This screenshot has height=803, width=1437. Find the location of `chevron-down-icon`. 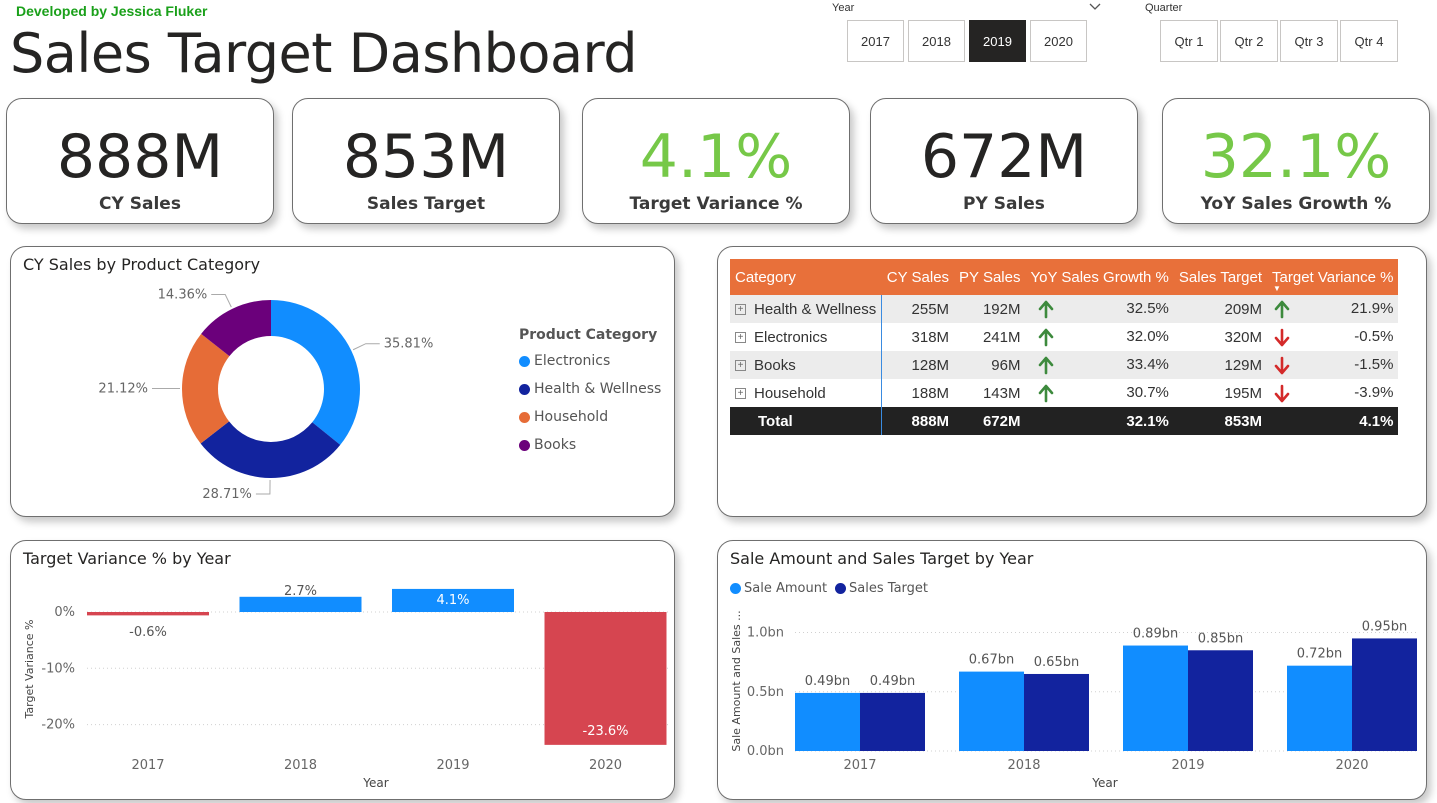

chevron-down-icon is located at coordinates (1095, 7).